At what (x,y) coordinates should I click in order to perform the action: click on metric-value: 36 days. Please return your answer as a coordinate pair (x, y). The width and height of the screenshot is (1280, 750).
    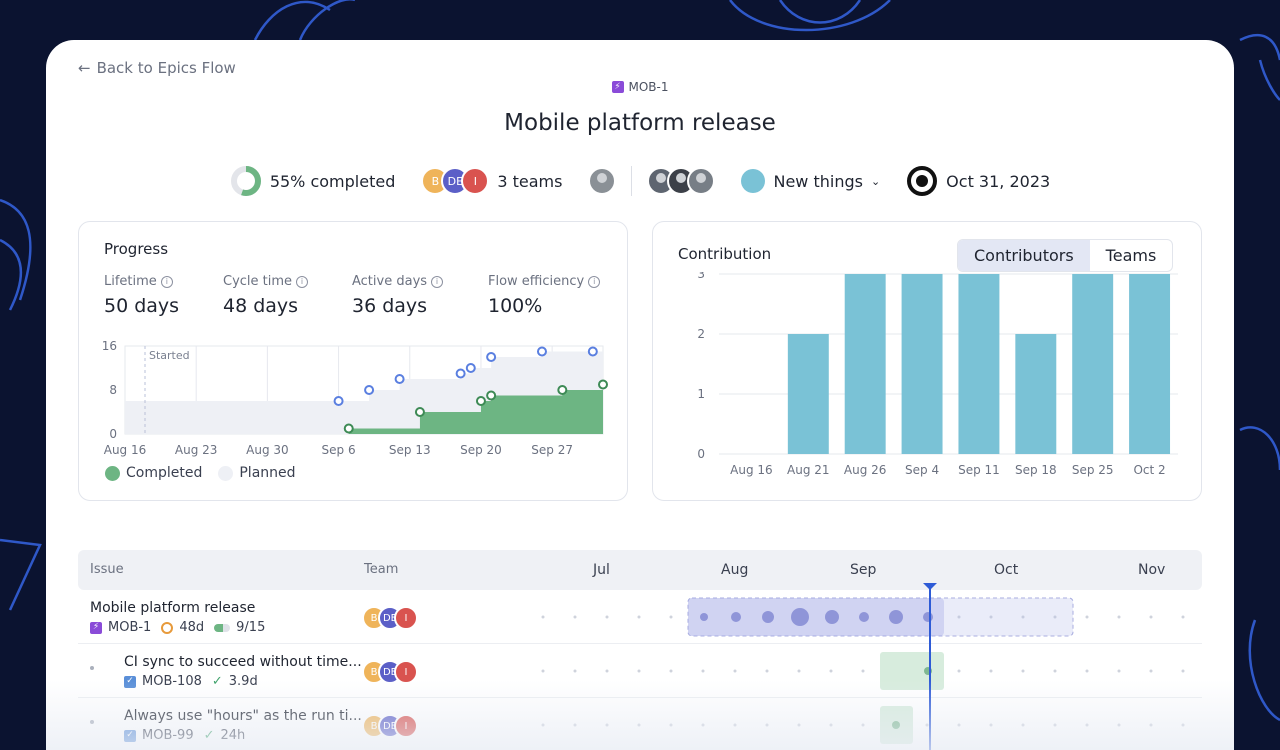
    Looking at the image, I should click on (390, 306).